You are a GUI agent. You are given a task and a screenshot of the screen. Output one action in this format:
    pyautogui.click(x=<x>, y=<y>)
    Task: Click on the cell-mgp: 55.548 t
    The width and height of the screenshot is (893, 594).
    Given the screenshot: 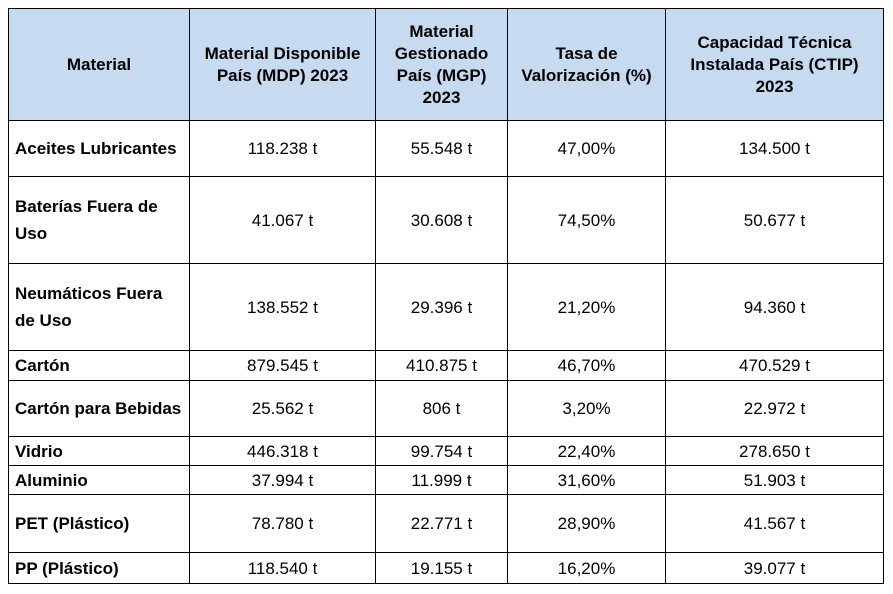 What is the action you would take?
    pyautogui.click(x=441, y=148)
    